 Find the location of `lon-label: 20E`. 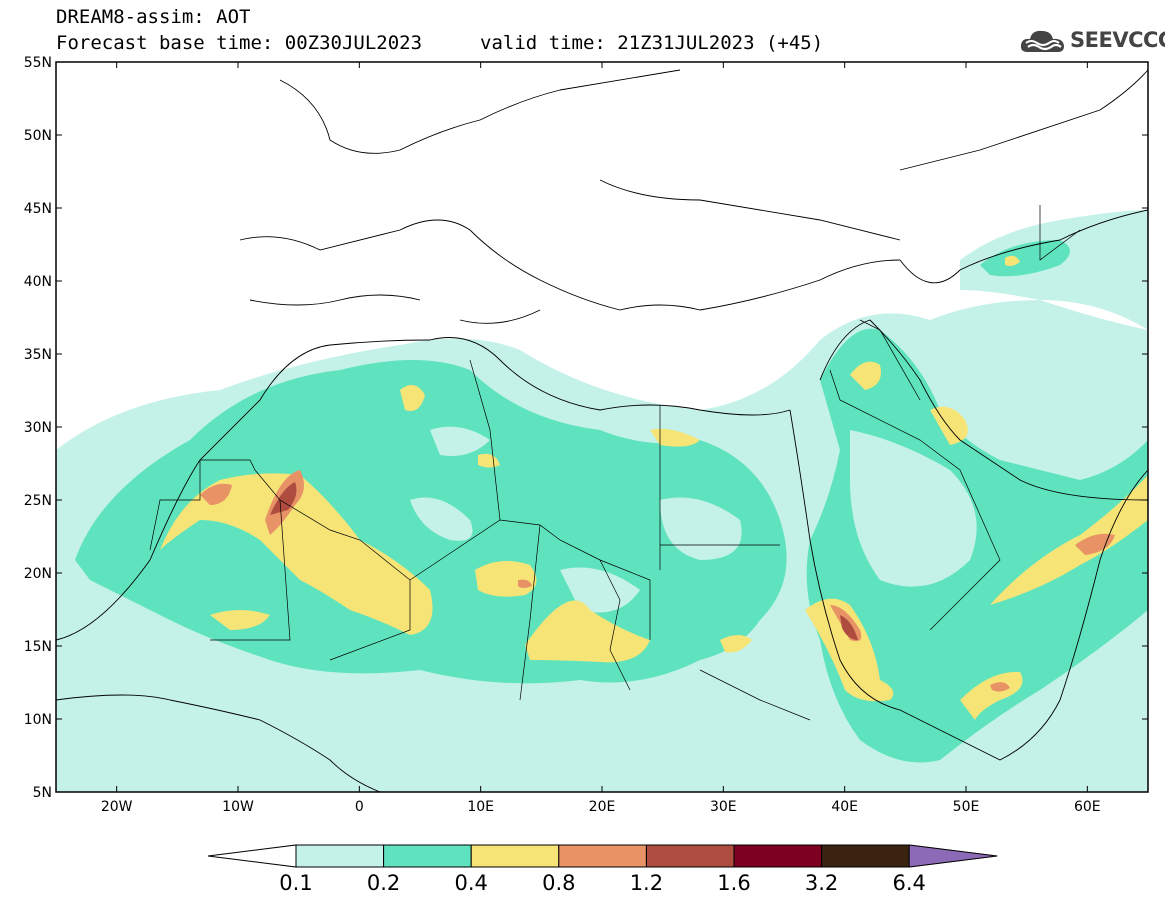

lon-label: 20E is located at coordinates (602, 807).